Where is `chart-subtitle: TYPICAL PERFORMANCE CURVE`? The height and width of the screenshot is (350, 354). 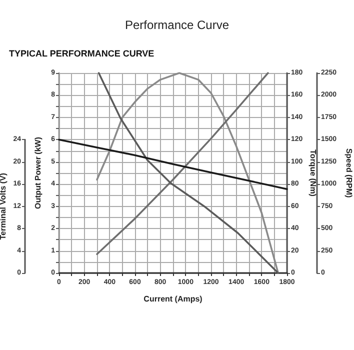 chart-subtitle: TYPICAL PERFORMANCE CURVE is located at coordinates (81, 53).